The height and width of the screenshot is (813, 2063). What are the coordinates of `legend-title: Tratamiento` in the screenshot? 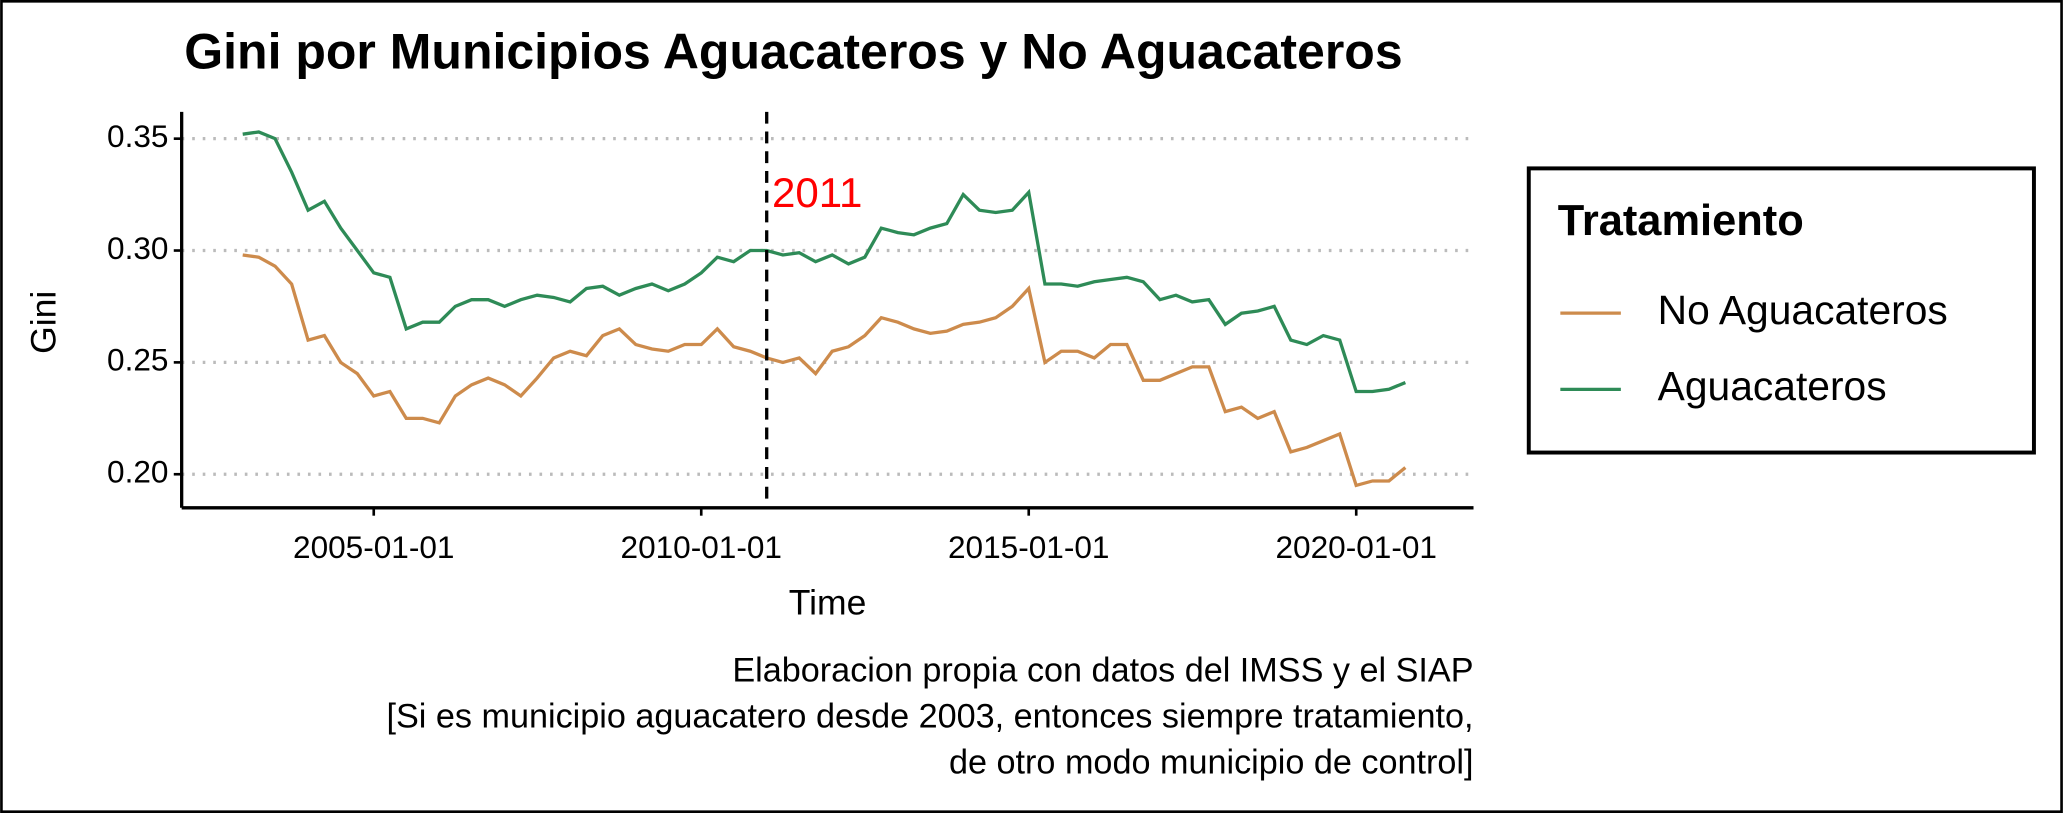 It's located at (1681, 221).